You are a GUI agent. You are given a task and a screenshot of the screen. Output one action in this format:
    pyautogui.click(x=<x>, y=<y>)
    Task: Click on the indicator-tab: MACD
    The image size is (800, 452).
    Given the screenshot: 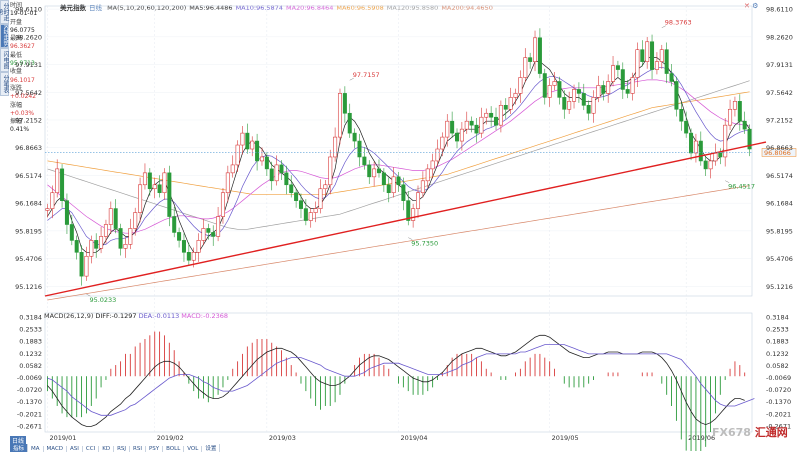 What is the action you would take?
    pyautogui.click(x=56, y=449)
    